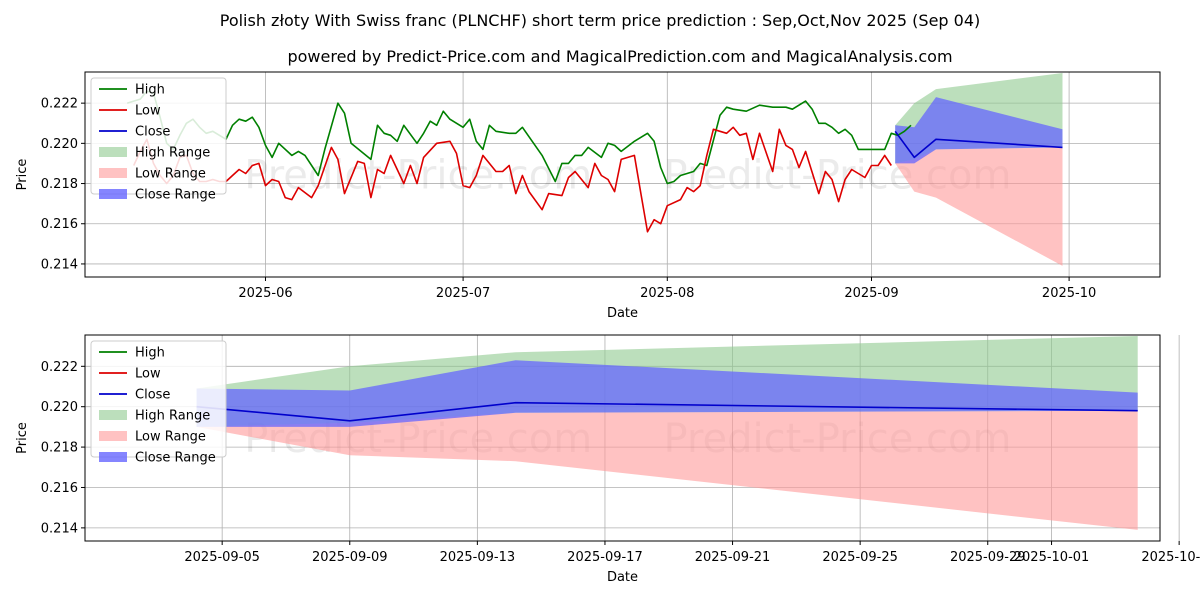 The height and width of the screenshot is (600, 1200). I want to click on x-tick-label: 2025-10-05, so click(1170, 557).